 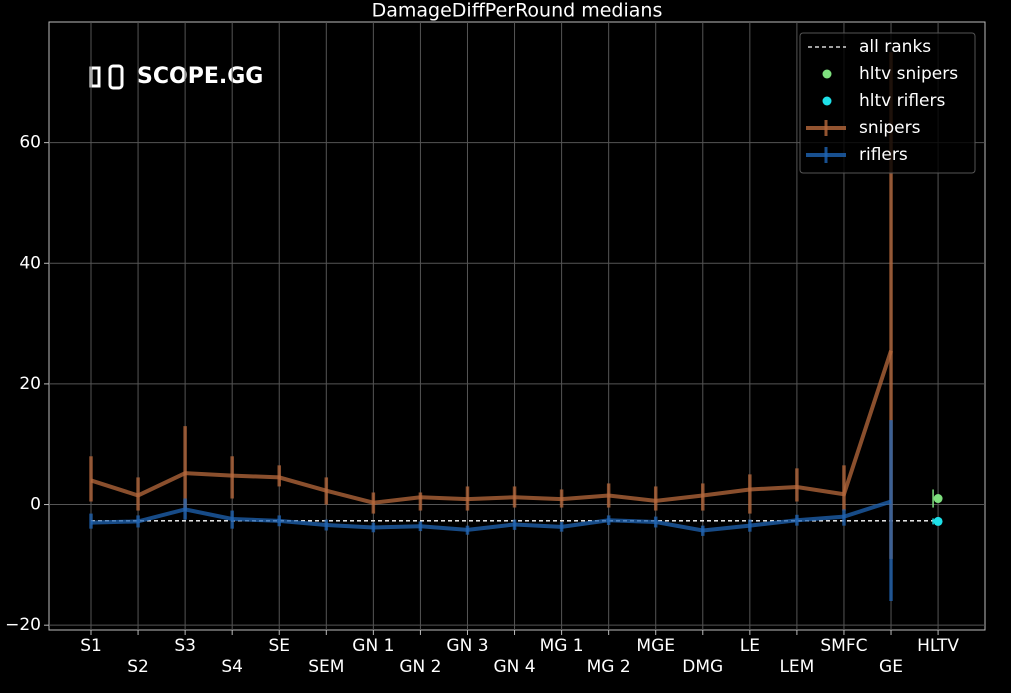 What do you see at coordinates (938, 646) in the screenshot?
I see `x-tick-label: HLTV` at bounding box center [938, 646].